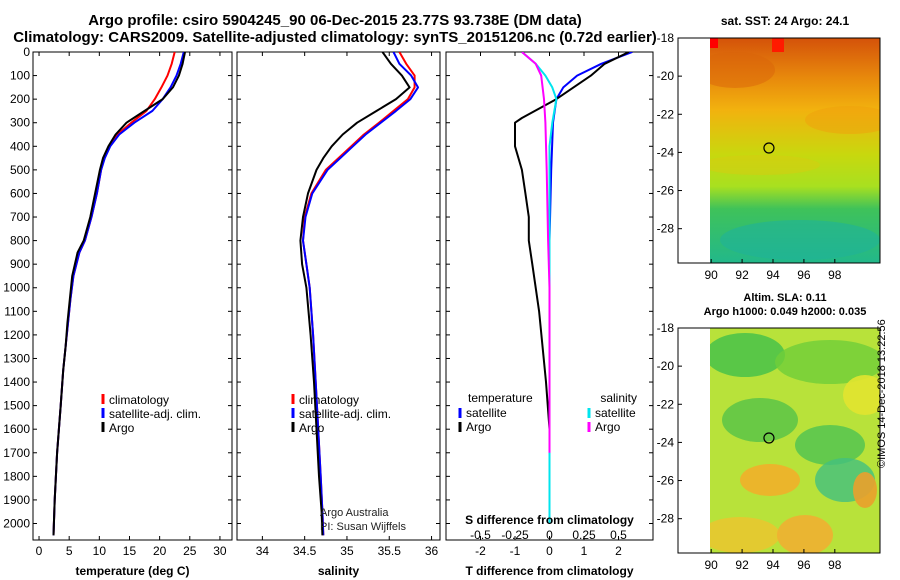  What do you see at coordinates (16, 382) in the screenshot?
I see `y-tick-label: 1400` at bounding box center [16, 382].